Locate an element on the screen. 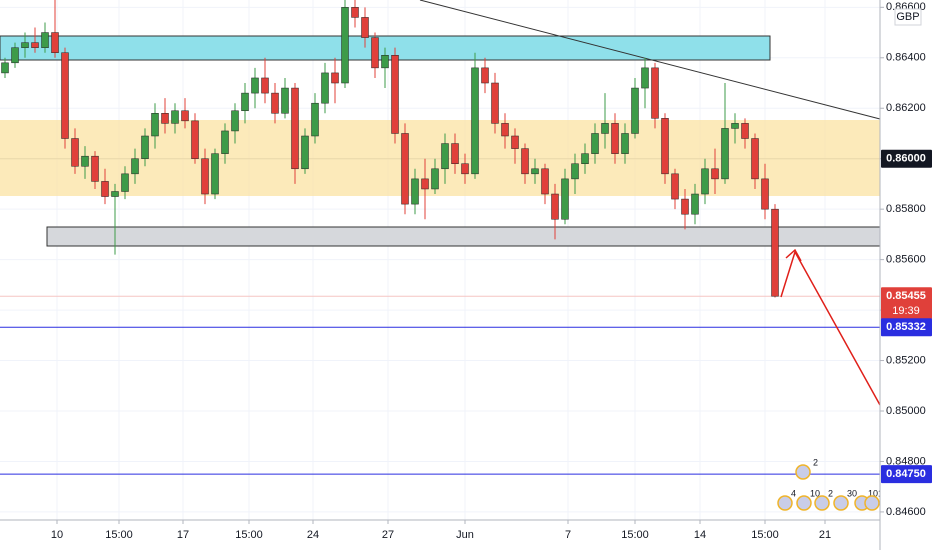 Image resolution: width=932 pixels, height=550 pixels. x-tick-label: 24 is located at coordinates (313, 535).